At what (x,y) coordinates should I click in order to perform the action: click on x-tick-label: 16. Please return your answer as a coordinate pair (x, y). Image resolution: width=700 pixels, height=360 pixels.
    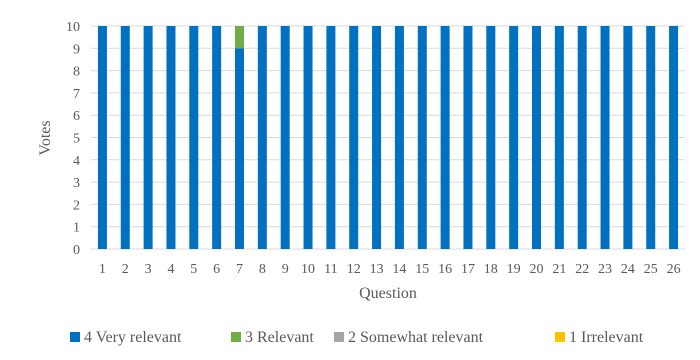
    Looking at the image, I should click on (445, 269).